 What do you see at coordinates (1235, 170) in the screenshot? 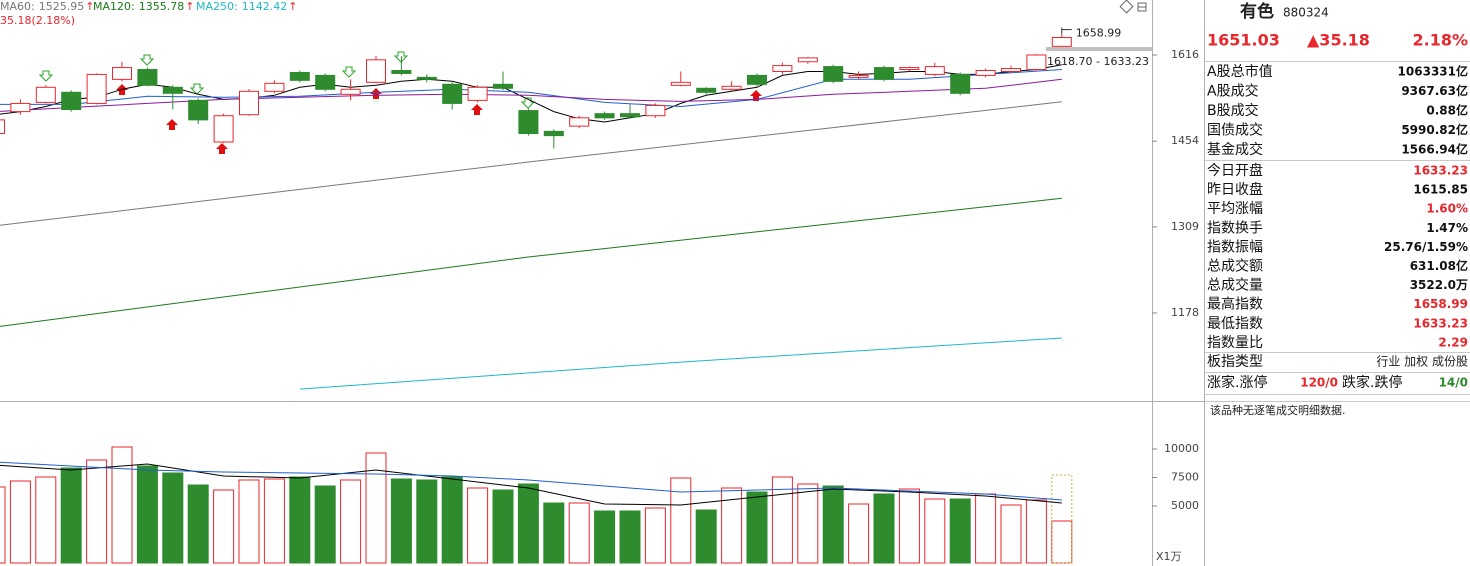
I see `row-label: 今日开盘` at bounding box center [1235, 170].